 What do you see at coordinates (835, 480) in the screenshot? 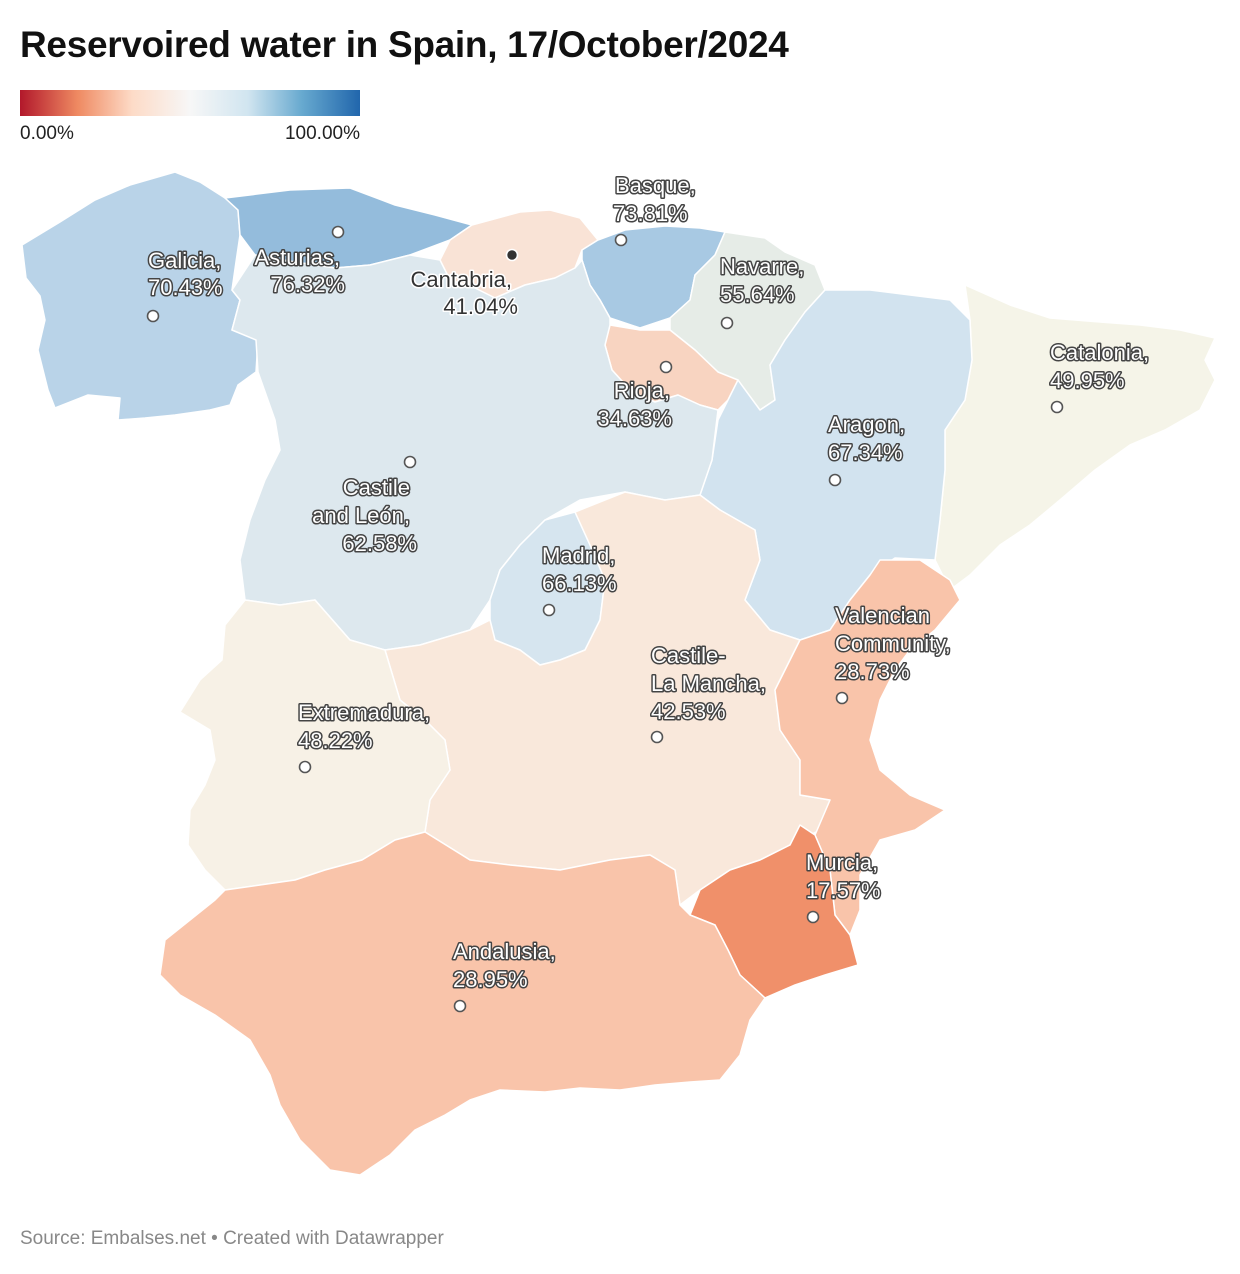
I see `marker-aragon` at bounding box center [835, 480].